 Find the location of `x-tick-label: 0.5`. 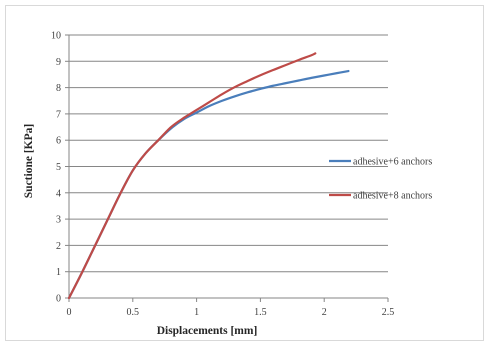

x-tick-label: 0.5 is located at coordinates (133, 312).